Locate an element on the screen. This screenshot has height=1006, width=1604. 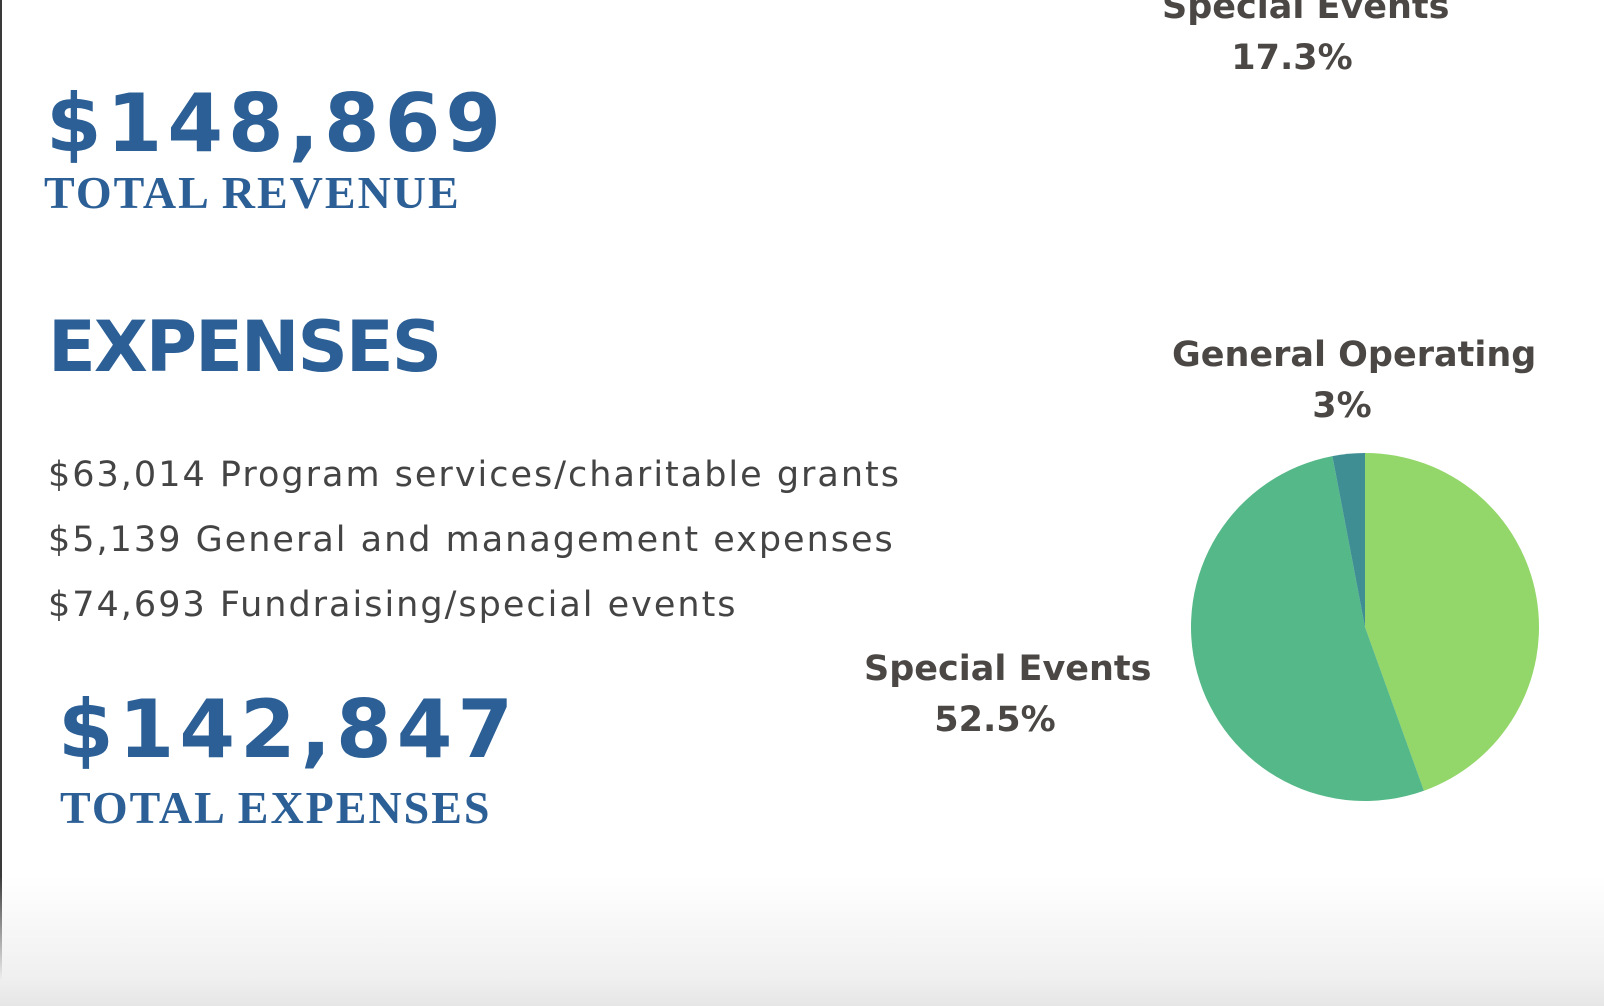
expenses-heading: EXPENSES is located at coordinates (245, 347).